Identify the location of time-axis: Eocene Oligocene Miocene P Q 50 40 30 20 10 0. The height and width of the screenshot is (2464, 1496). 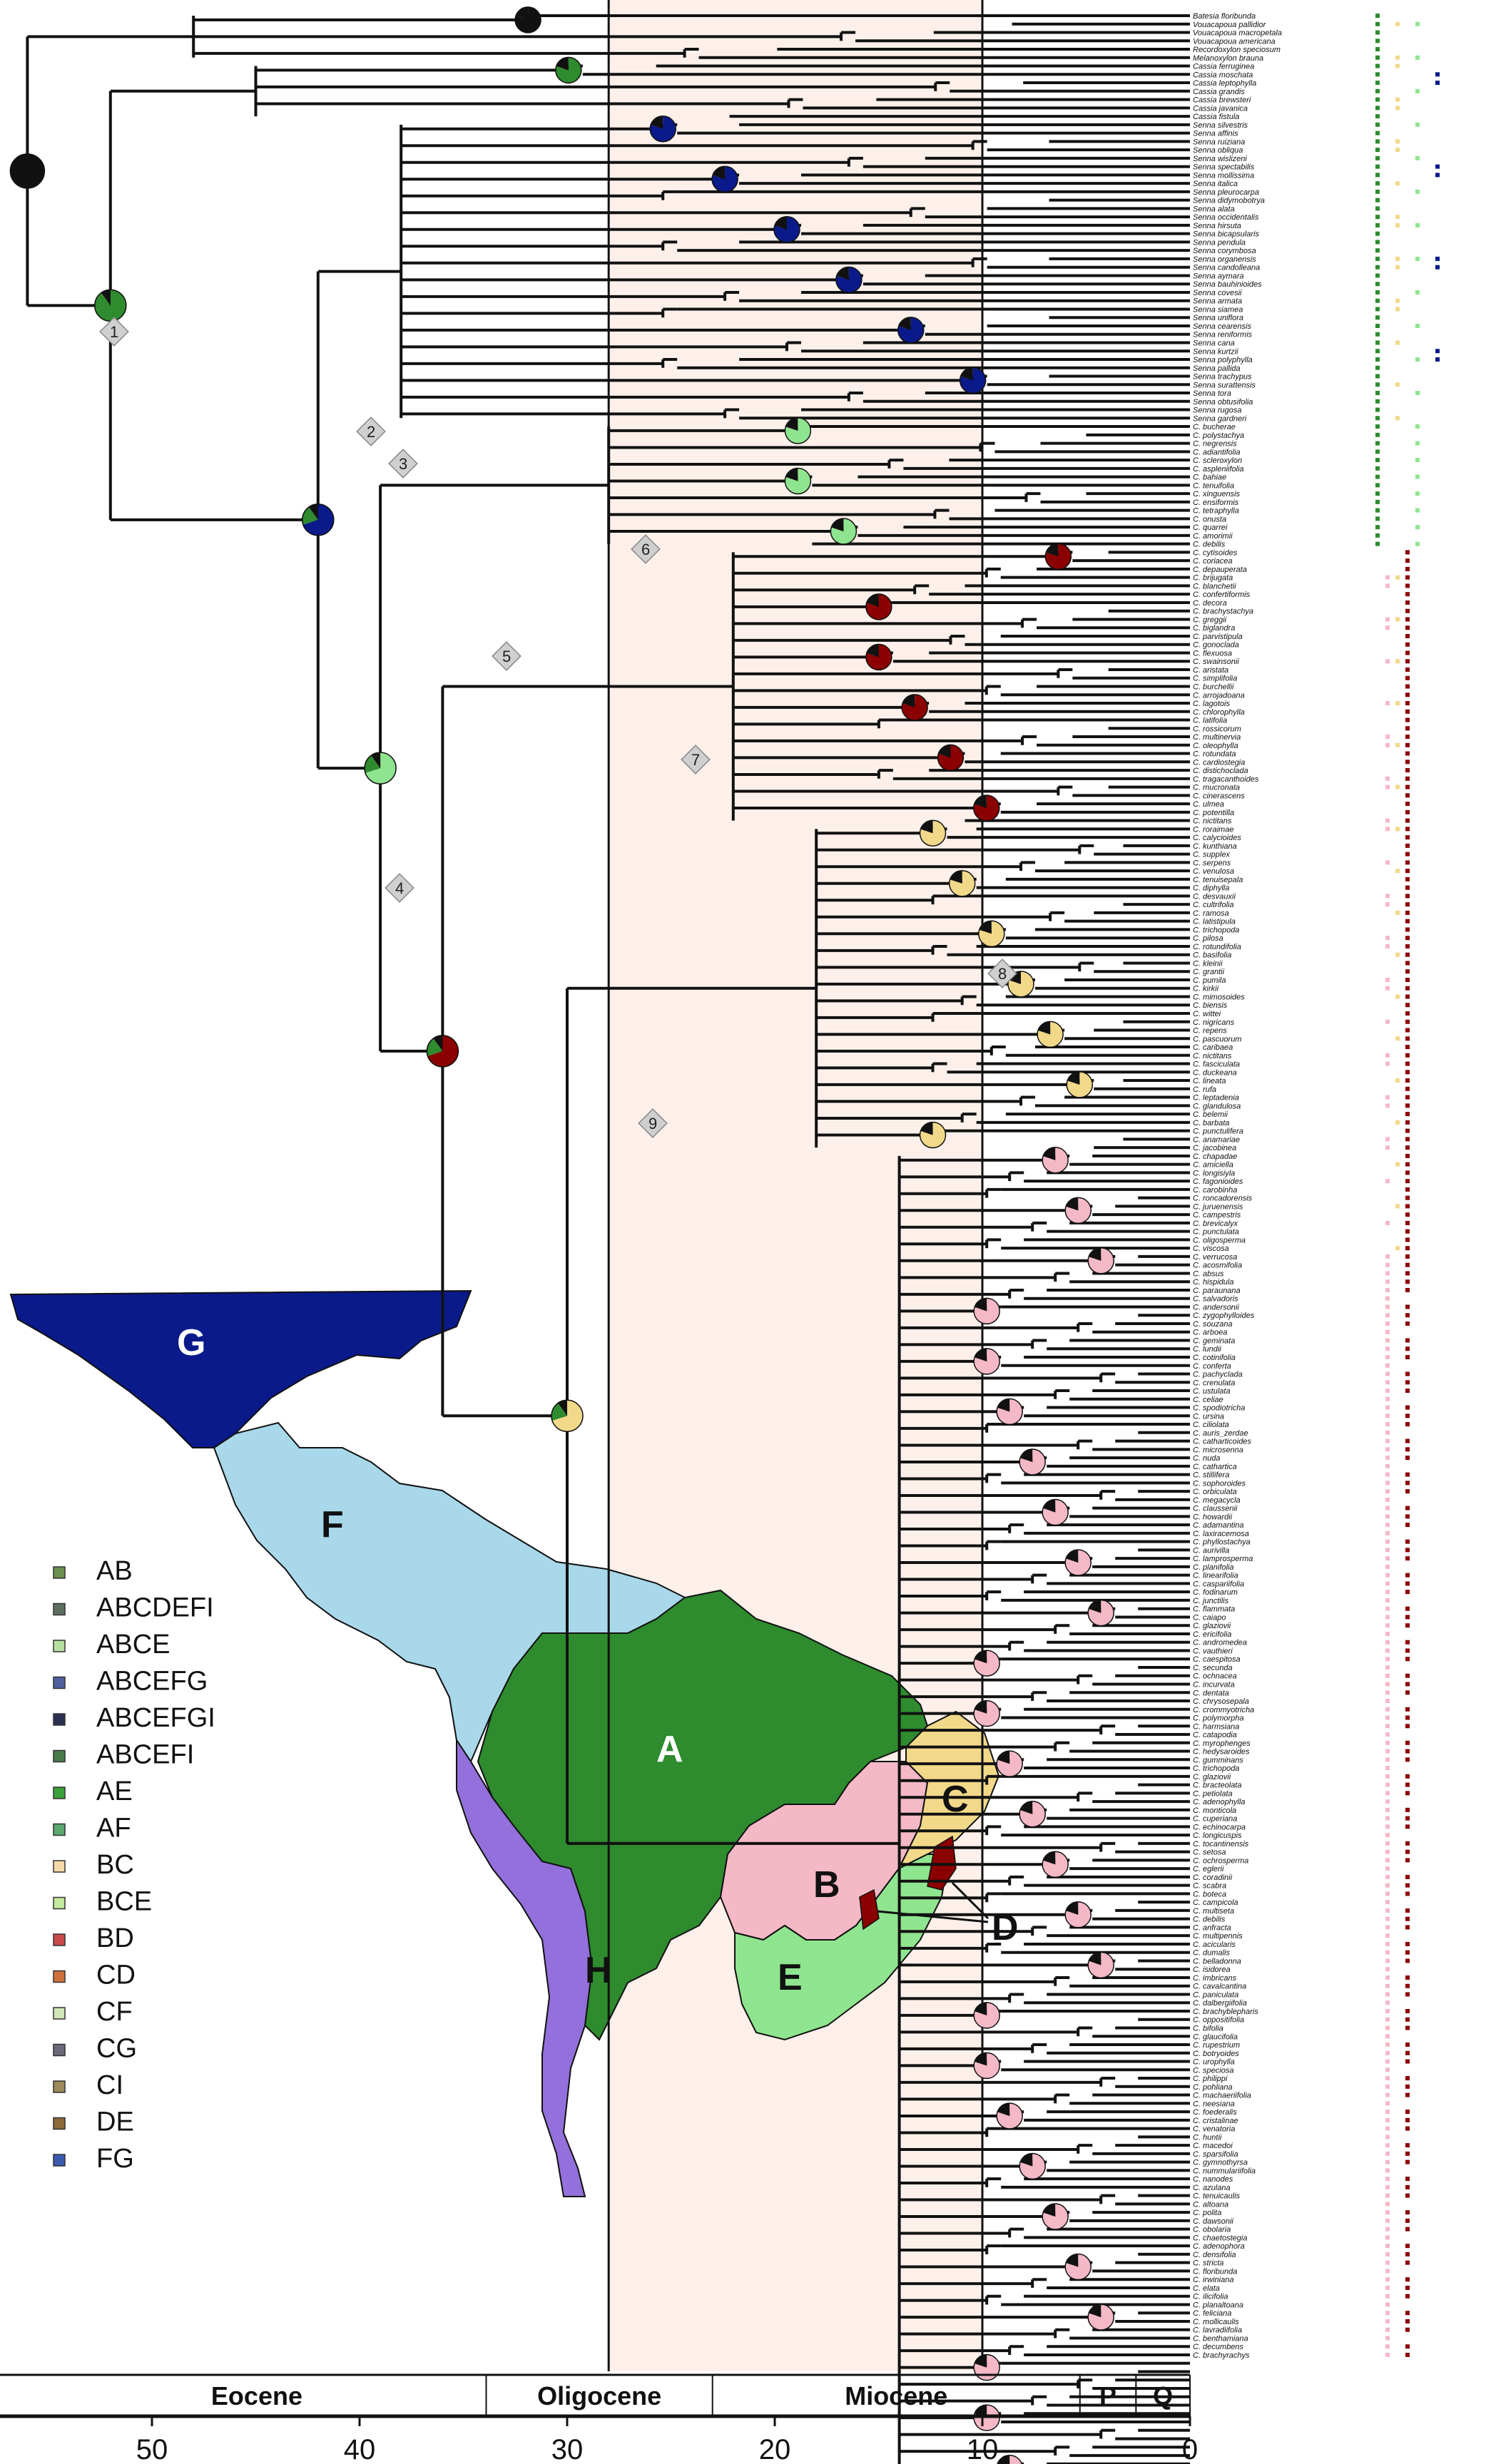
(599, 2419).